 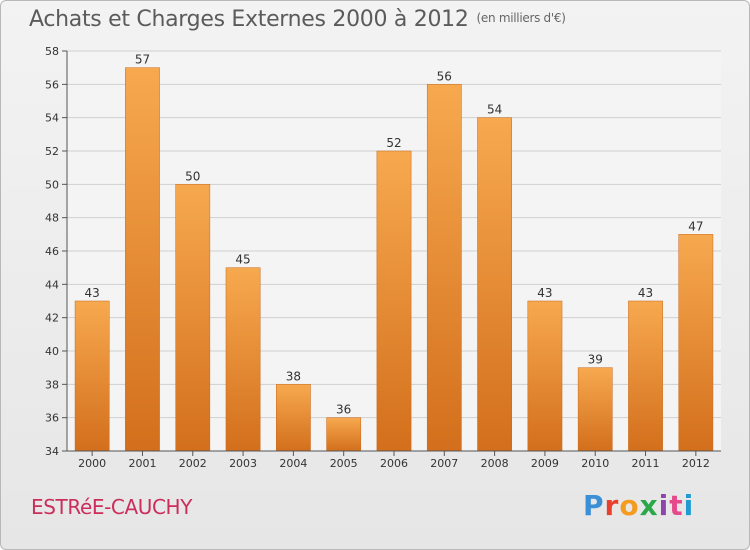 I want to click on bar-value-label: 52, so click(x=393, y=143).